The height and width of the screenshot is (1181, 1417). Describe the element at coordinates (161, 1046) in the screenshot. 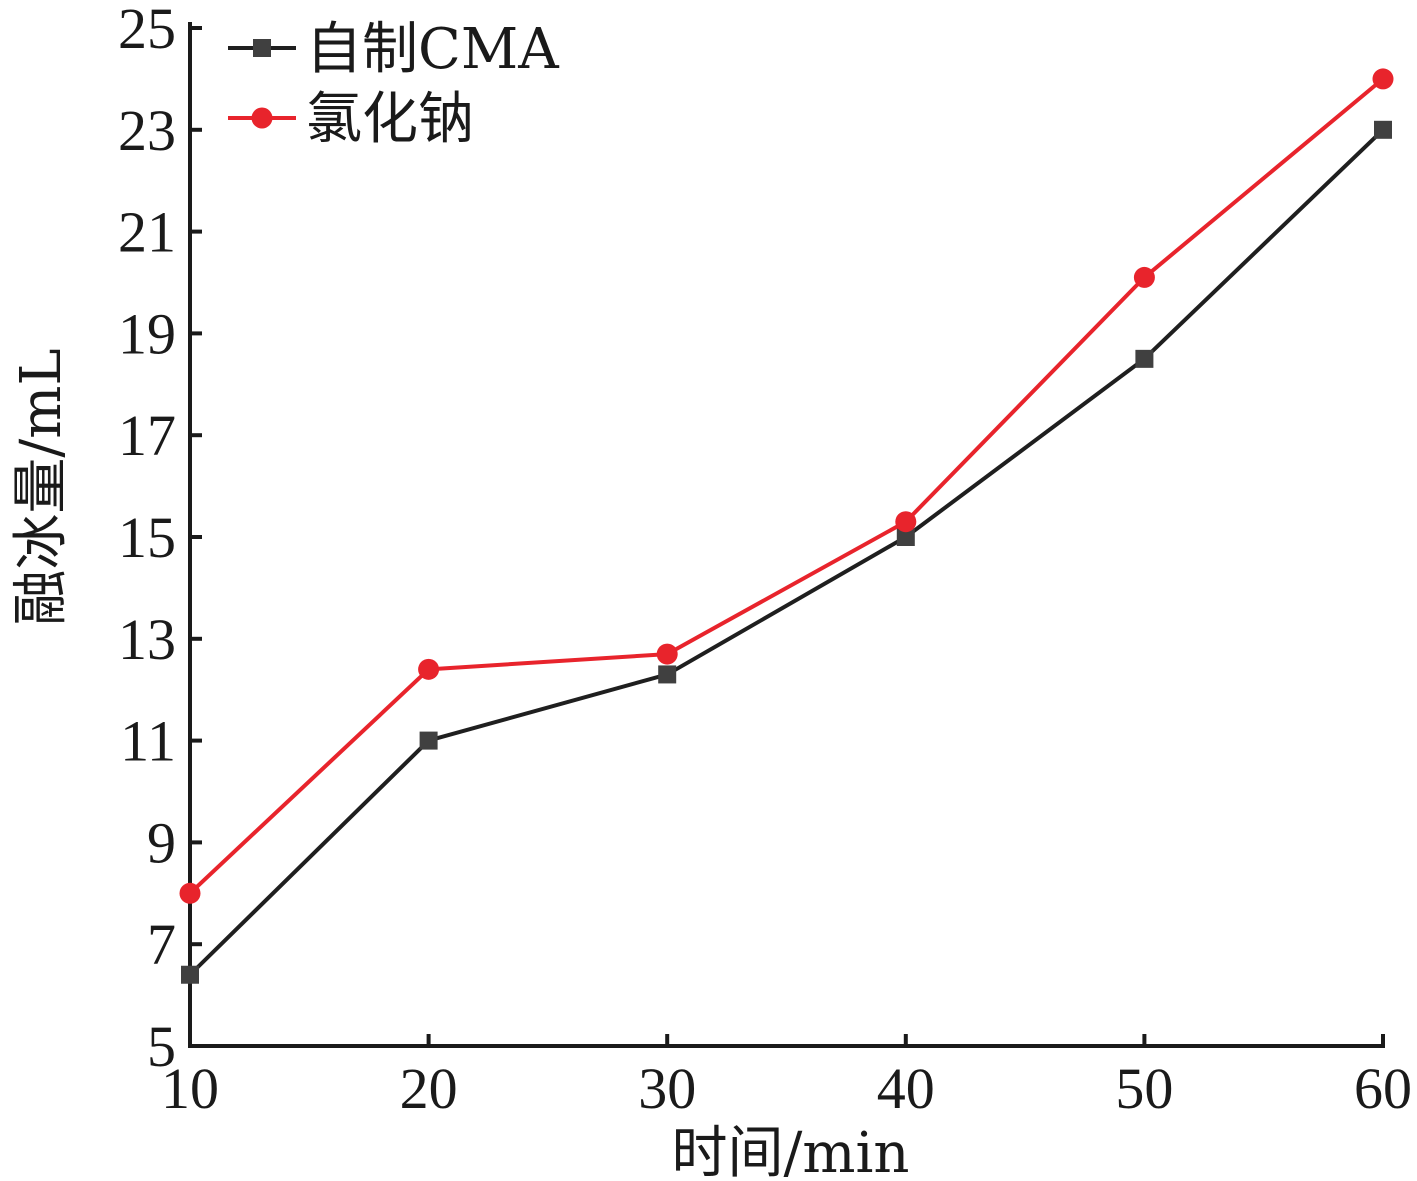

I see `y-tick-label: 5` at that location.